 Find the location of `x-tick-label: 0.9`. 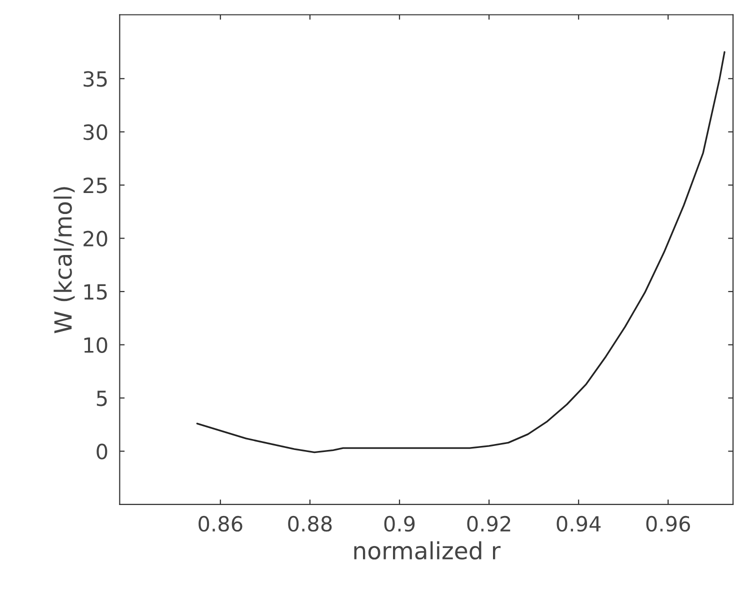

x-tick-label: 0.9 is located at coordinates (399, 524).